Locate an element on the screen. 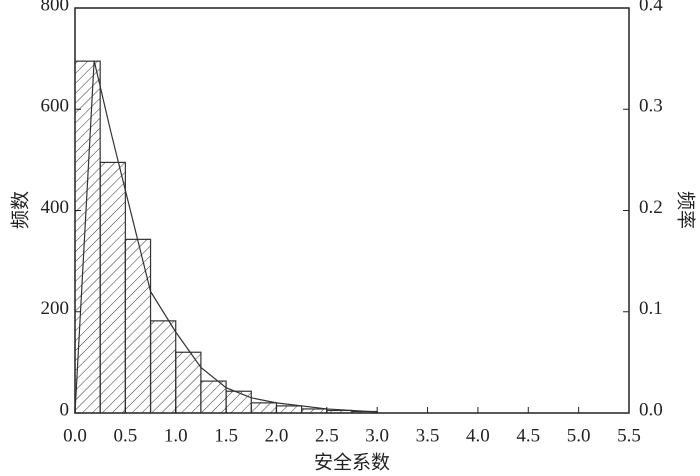 The height and width of the screenshot is (476, 700). y-tick-label: 400 is located at coordinates (55, 207).